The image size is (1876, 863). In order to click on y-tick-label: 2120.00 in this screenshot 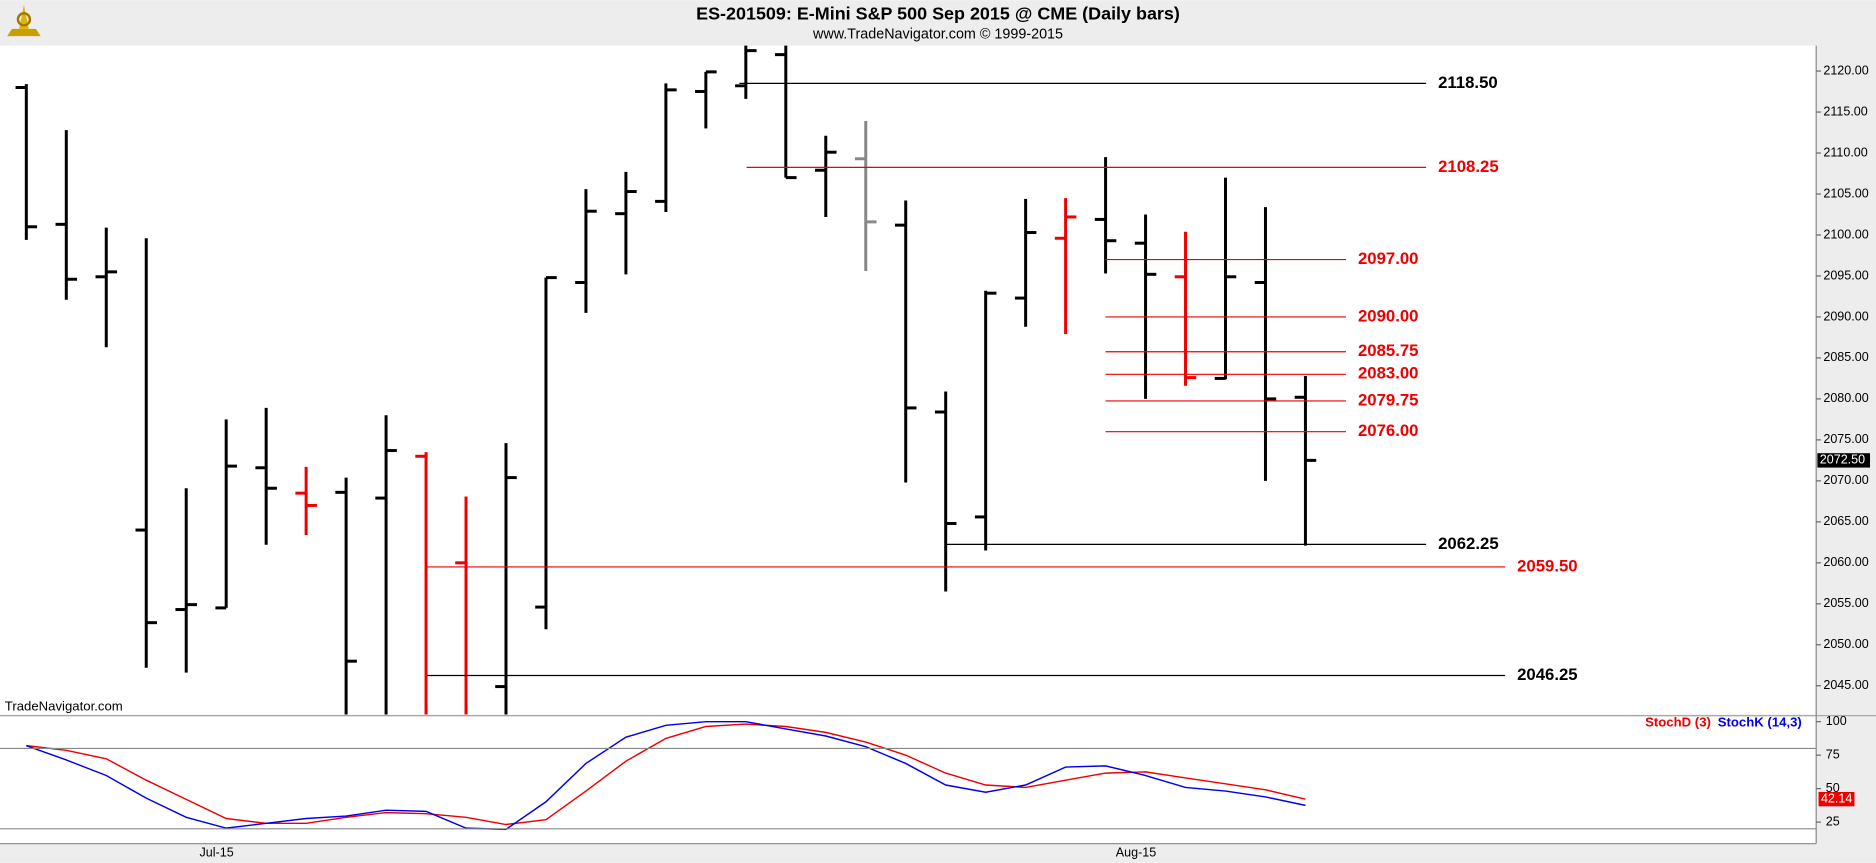, I will do `click(1845, 70)`.